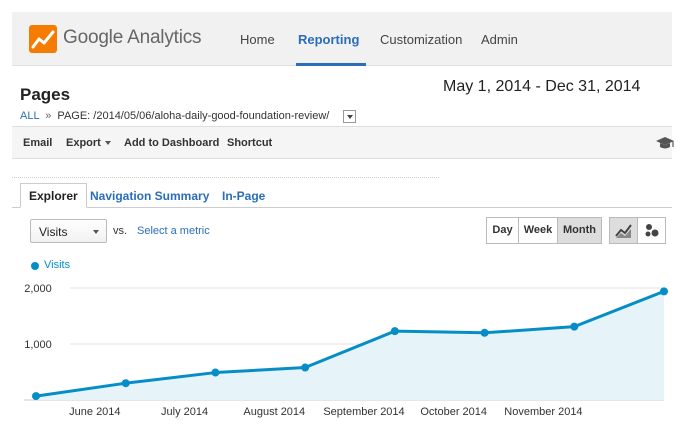 The width and height of the screenshot is (680, 439). What do you see at coordinates (184, 412) in the screenshot?
I see `x-tick-label: July 2014` at bounding box center [184, 412].